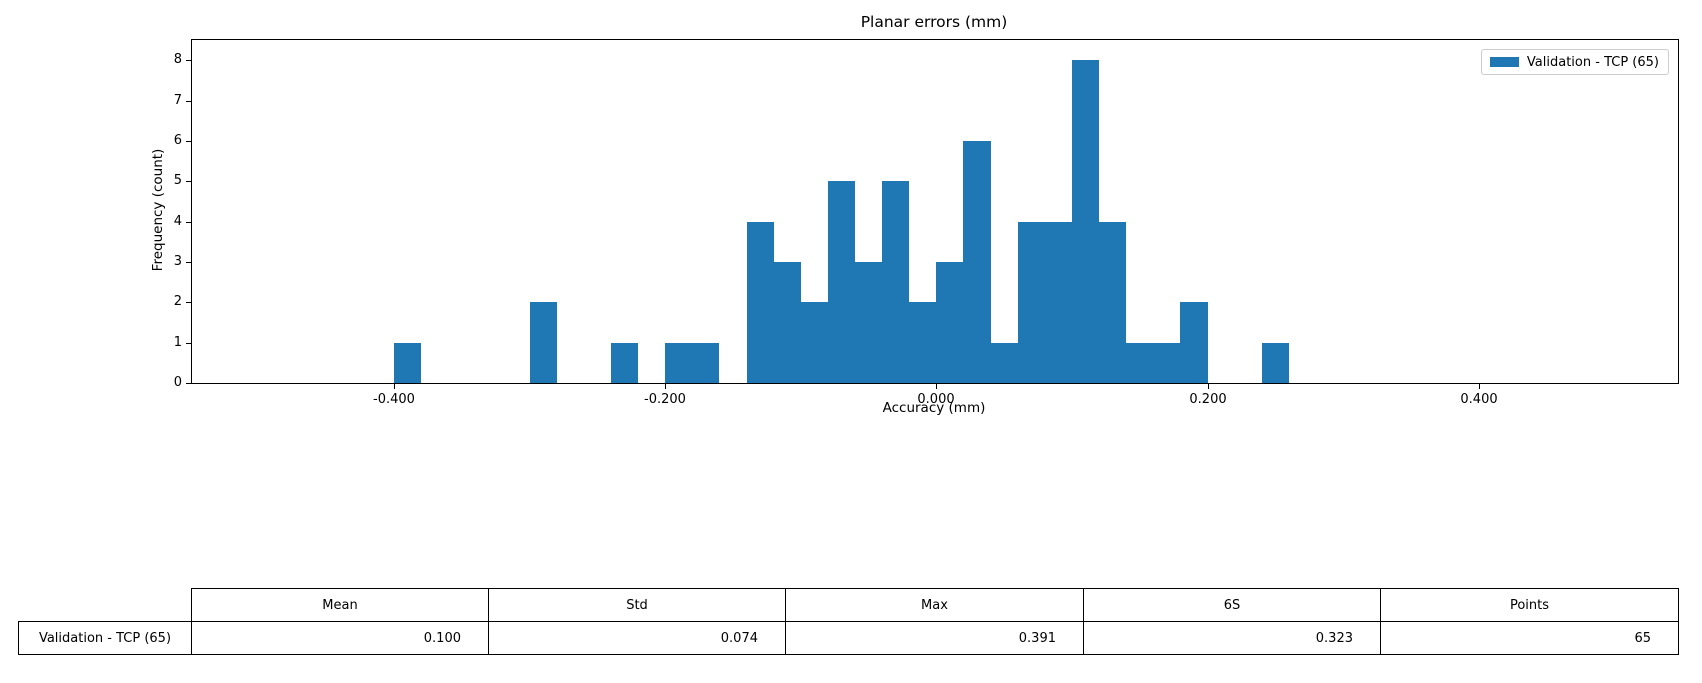 The image size is (1702, 683). I want to click on x-tick-label: 0.400, so click(1479, 399).